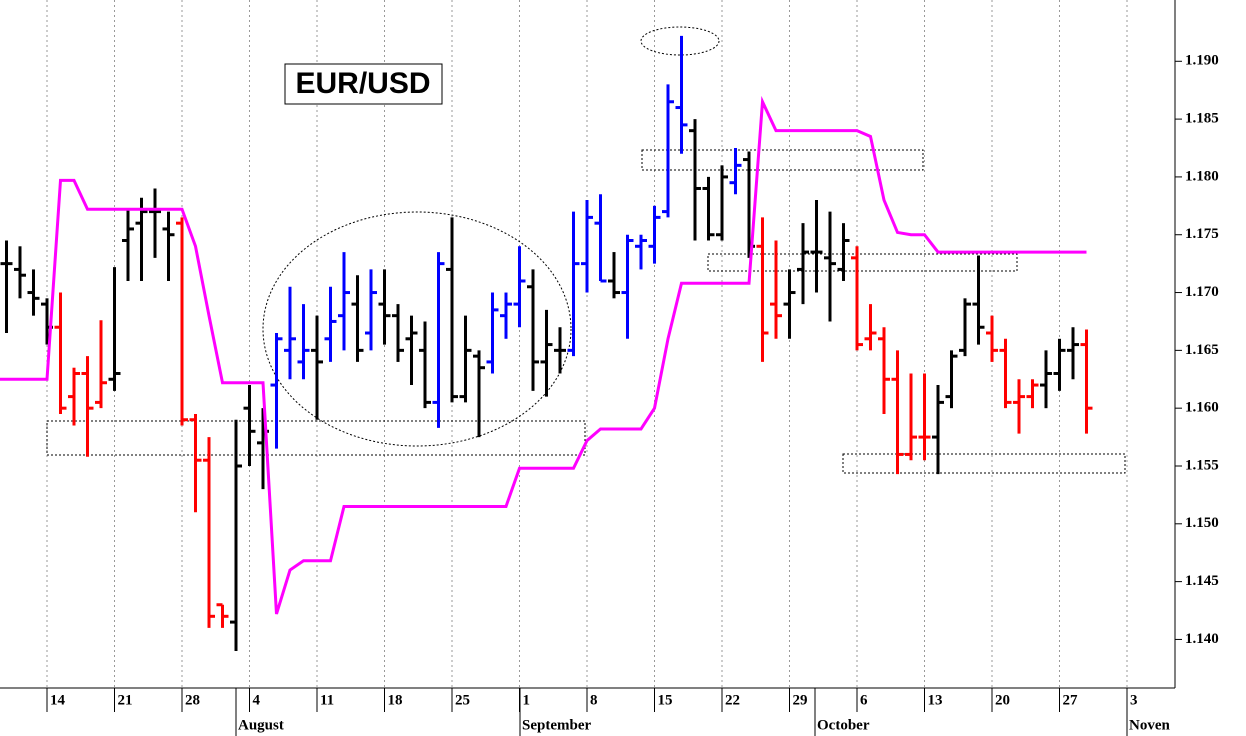  I want to click on y-tick-label: 1.165, so click(1202, 350).